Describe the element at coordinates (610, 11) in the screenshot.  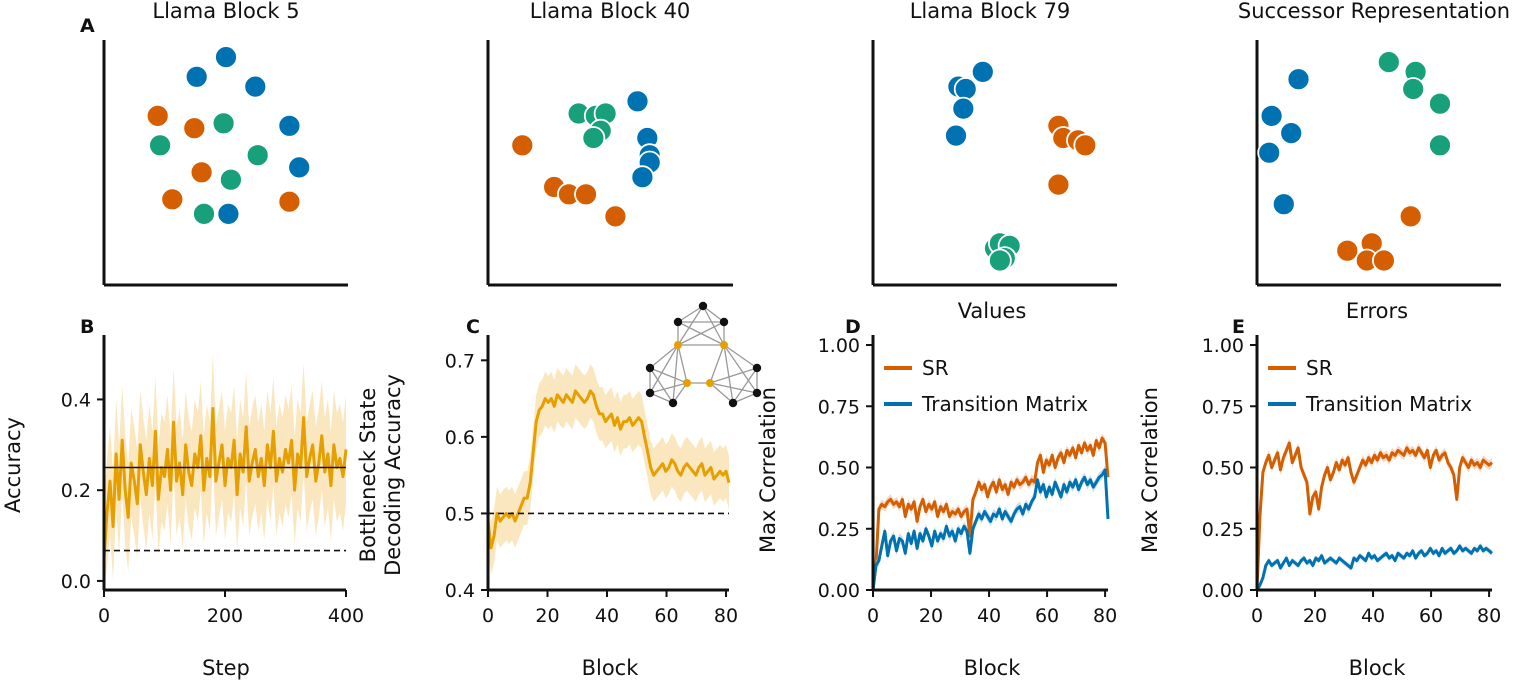
I see `scatter-block40-title: Llama Block 40` at that location.